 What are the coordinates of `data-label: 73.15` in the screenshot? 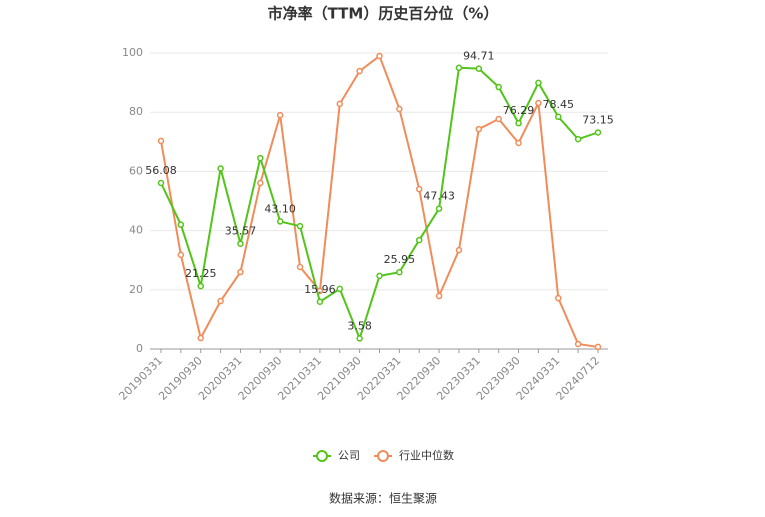 It's located at (598, 119).